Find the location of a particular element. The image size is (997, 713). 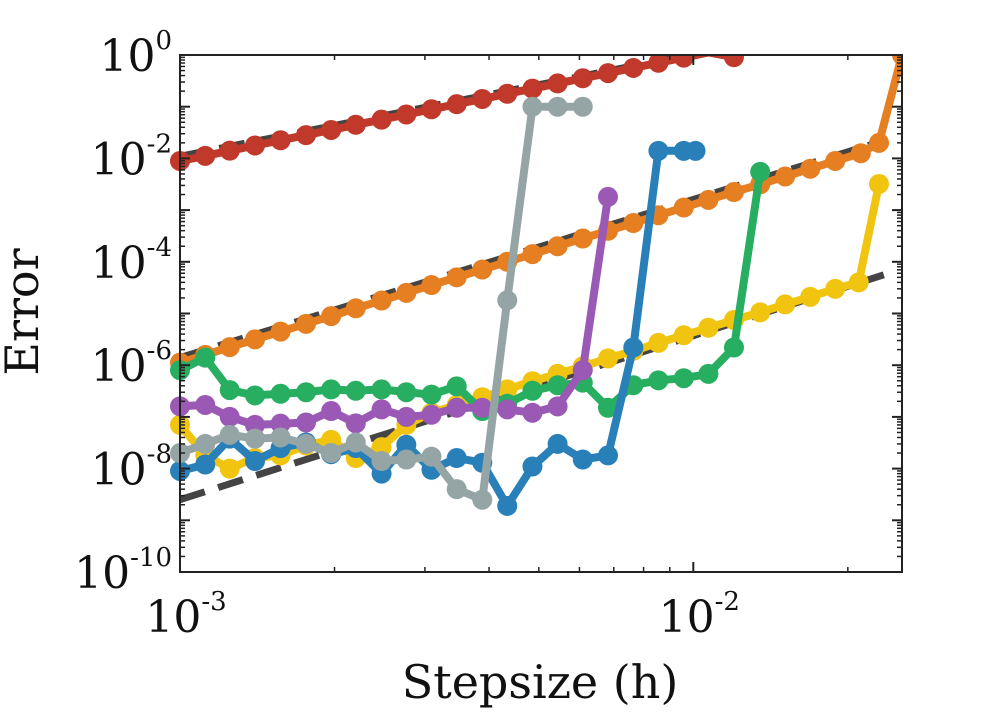

y-axis-title: Error is located at coordinates (24, 311).